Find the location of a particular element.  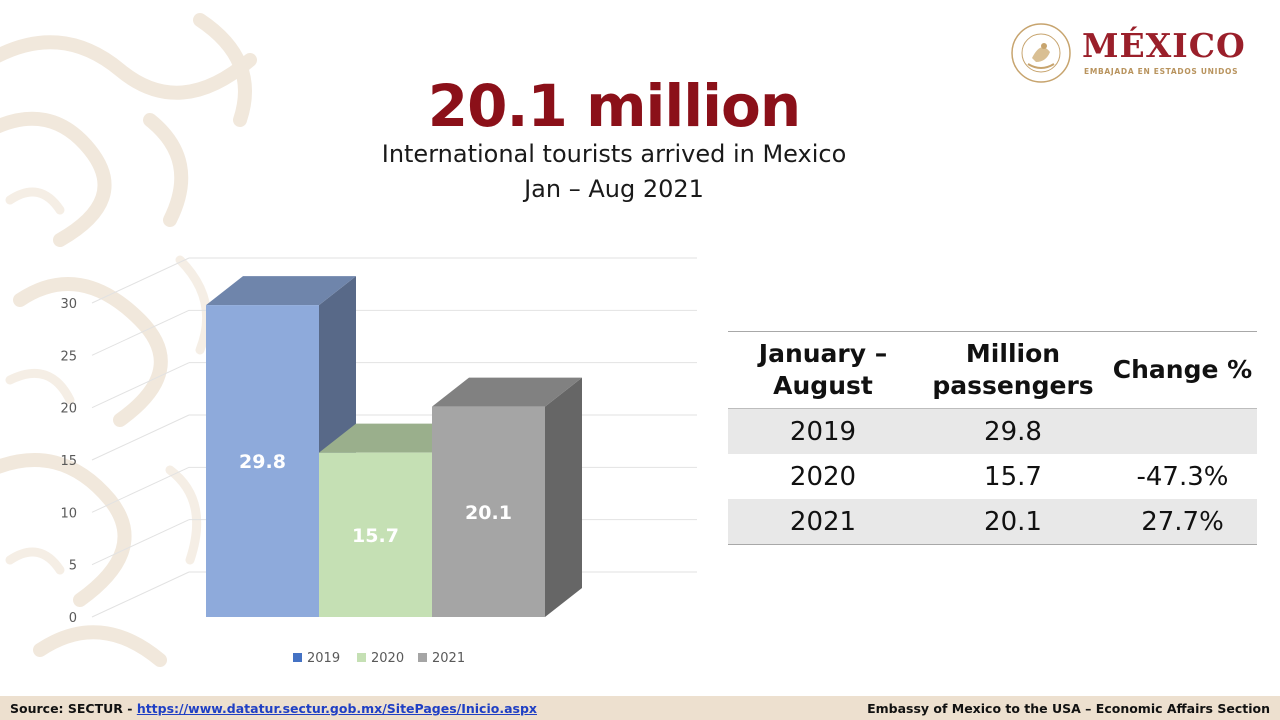

y-tick-label: 15 is located at coordinates (68, 461).